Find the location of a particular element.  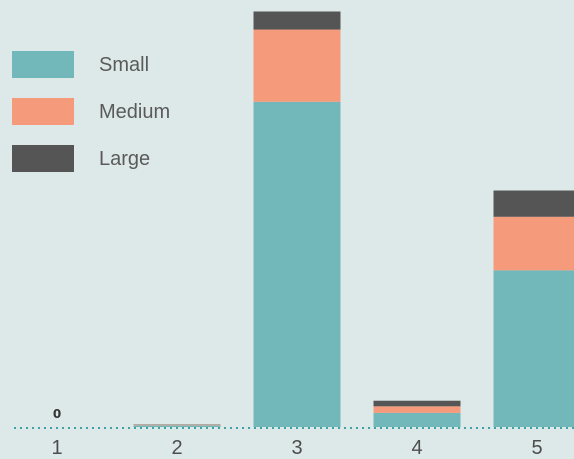

x-tick-label-5: 5 is located at coordinates (536, 448).